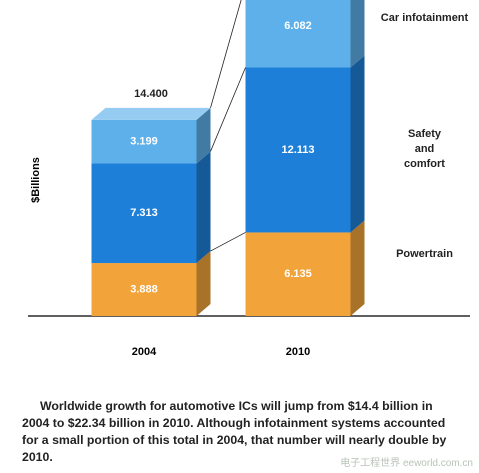 Image resolution: width=479 pixels, height=473 pixels. What do you see at coordinates (151, 113) in the screenshot?
I see `bar-top` at bounding box center [151, 113].